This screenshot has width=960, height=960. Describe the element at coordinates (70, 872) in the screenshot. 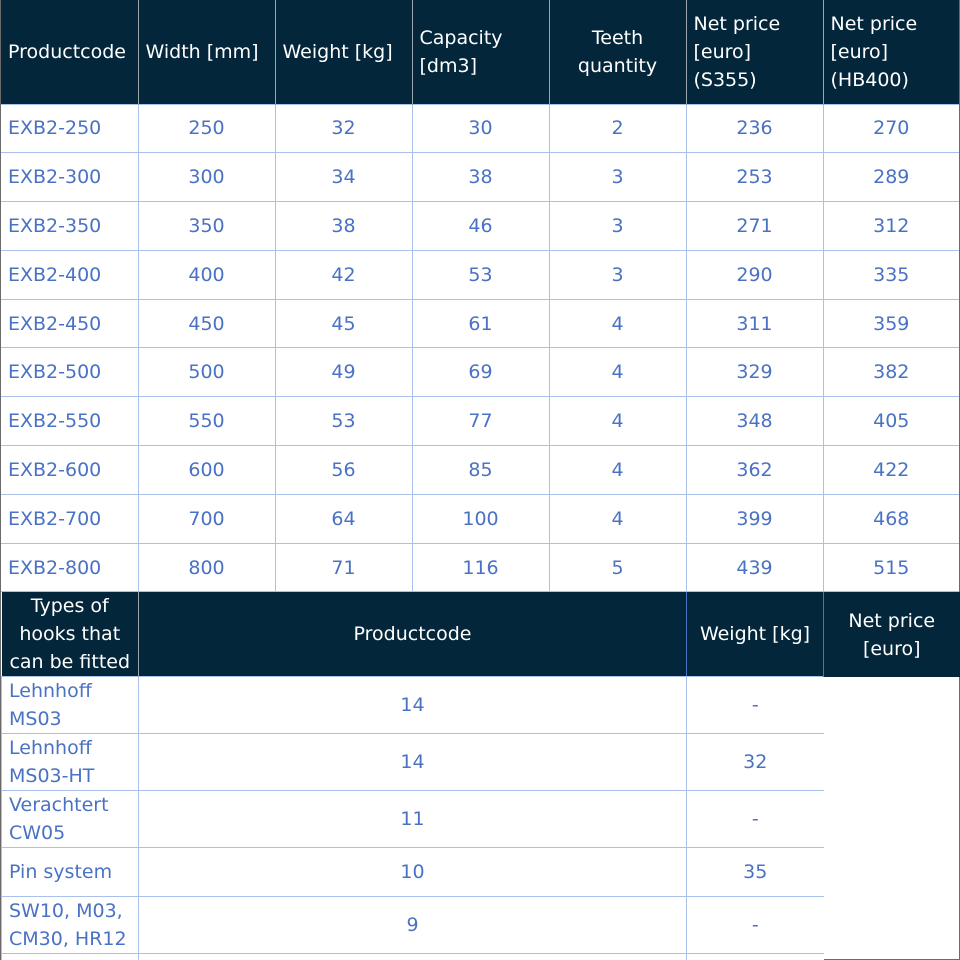

I see `cell-hook-productcode: Pin system` at that location.